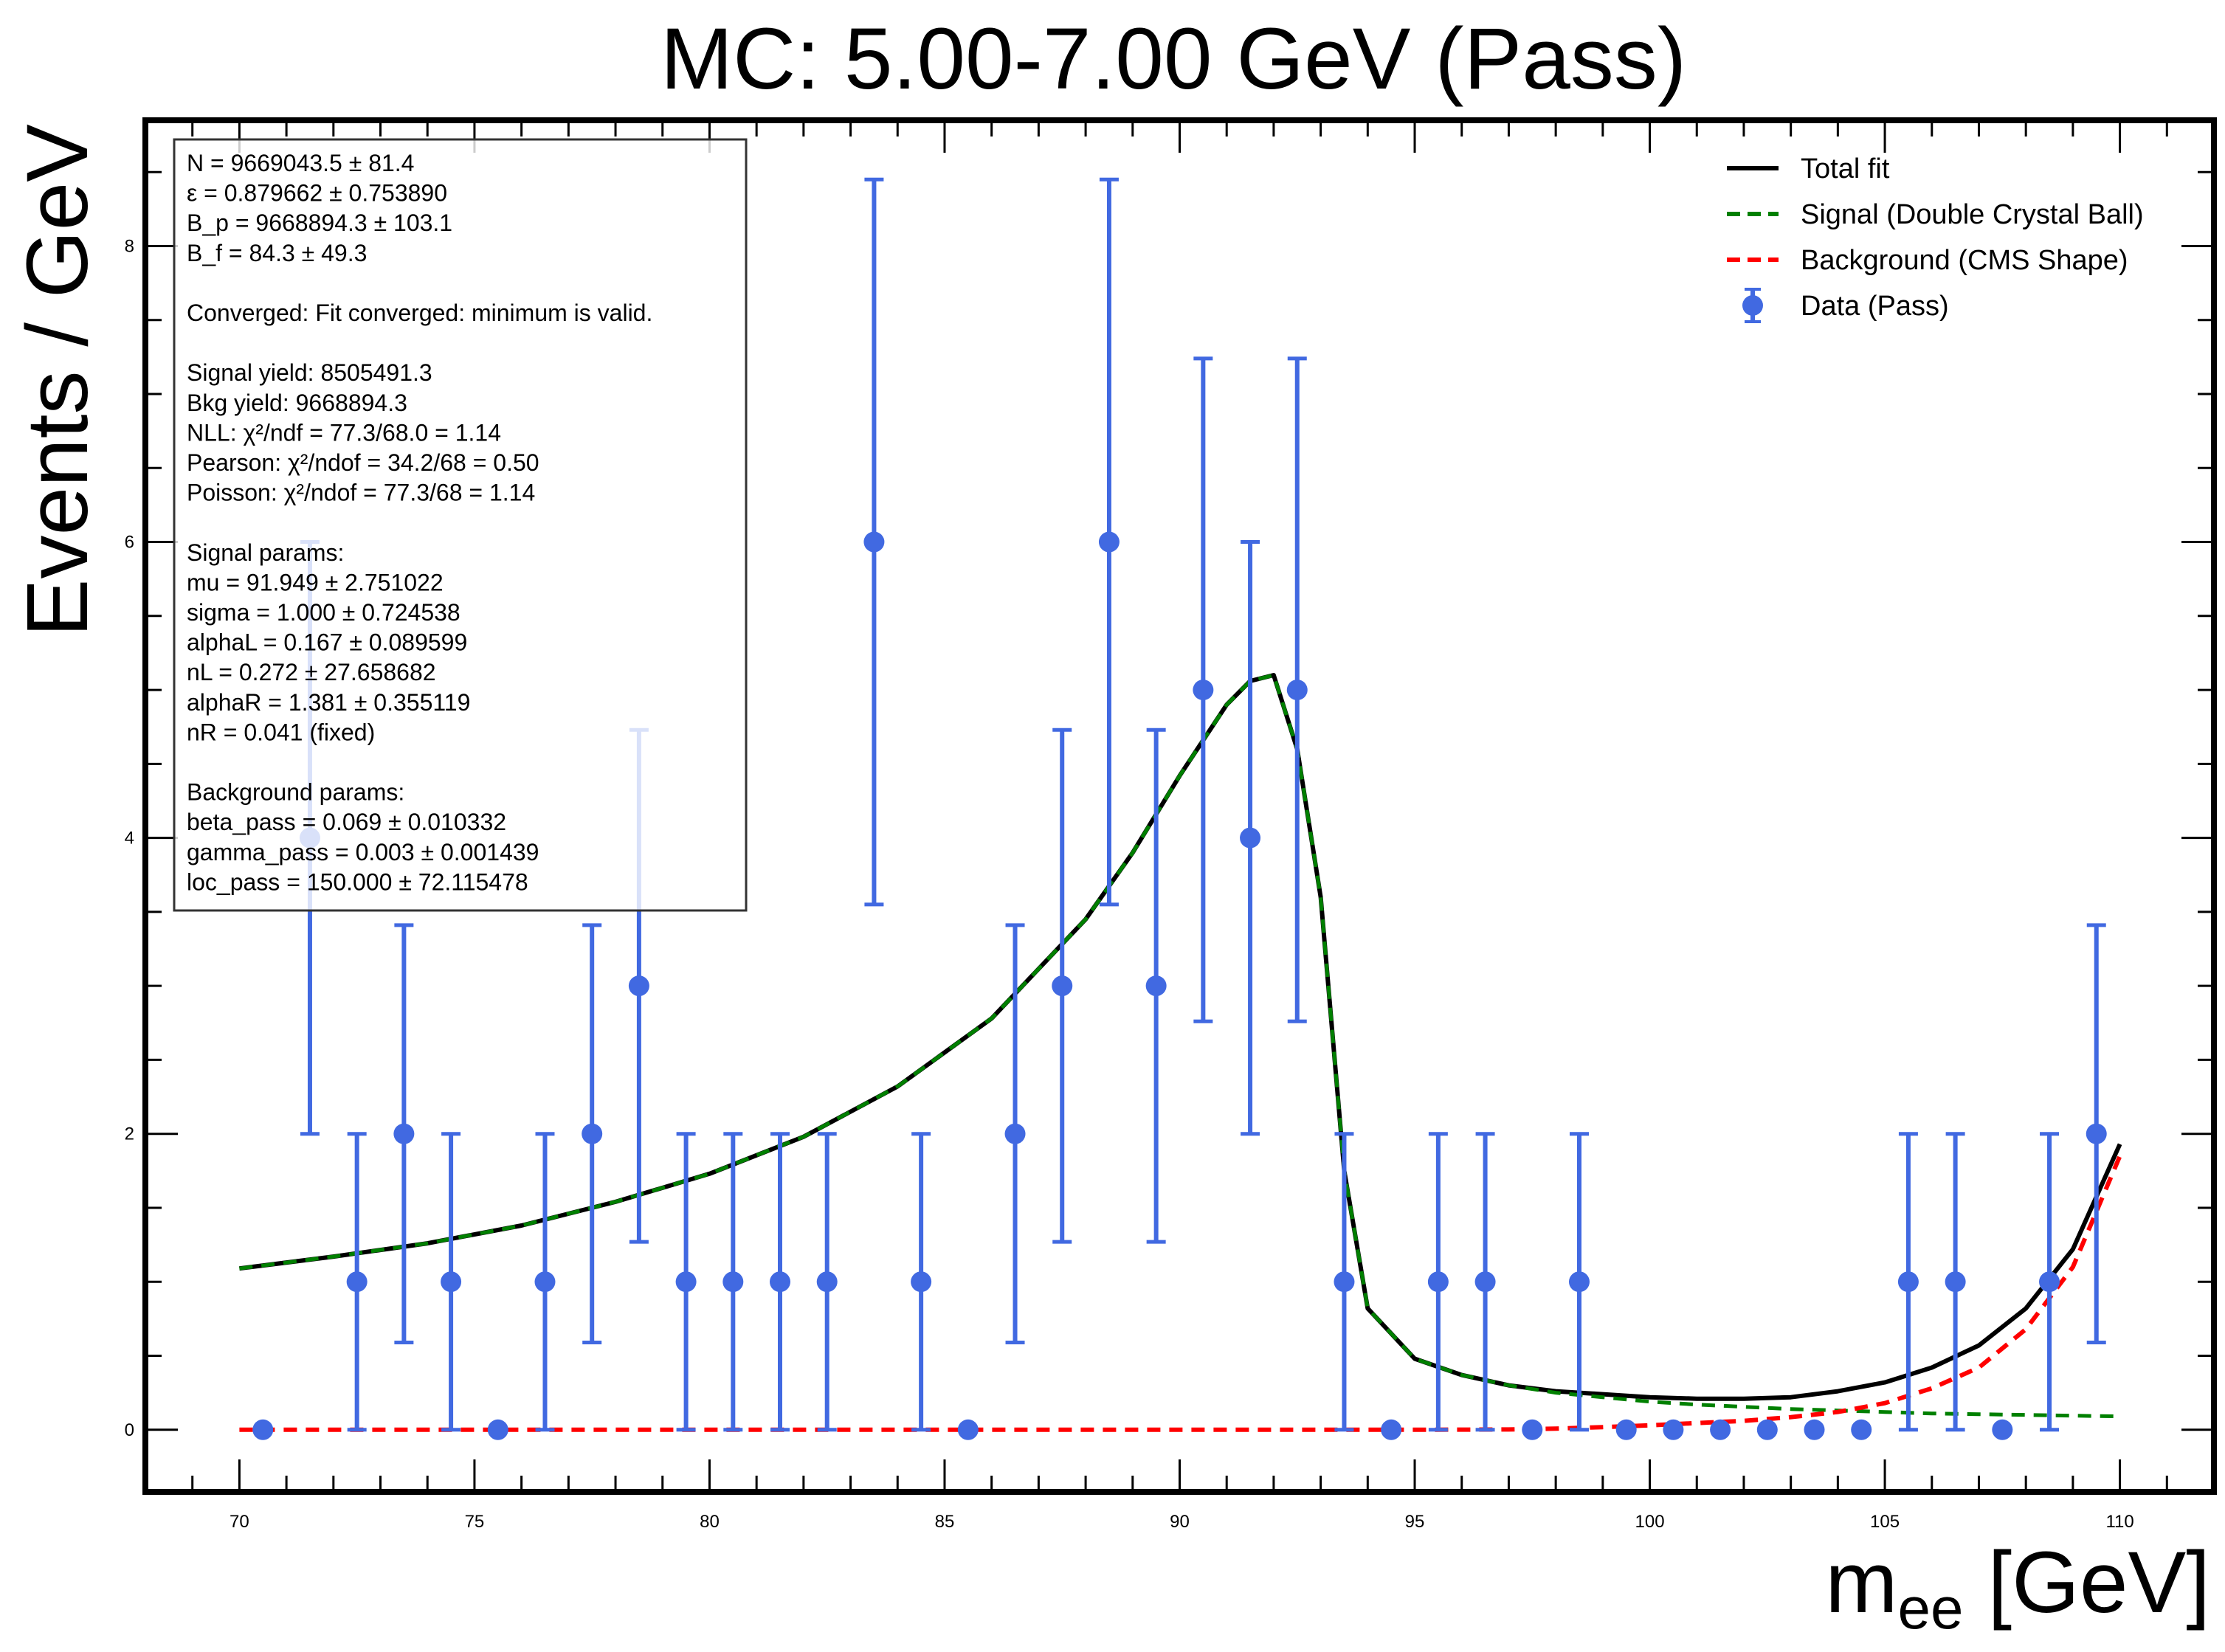 This screenshot has width=2225, height=1652. What do you see at coordinates (323, 613) in the screenshot?
I see `info-line: sigma = 1.000 ± 0.724538` at bounding box center [323, 613].